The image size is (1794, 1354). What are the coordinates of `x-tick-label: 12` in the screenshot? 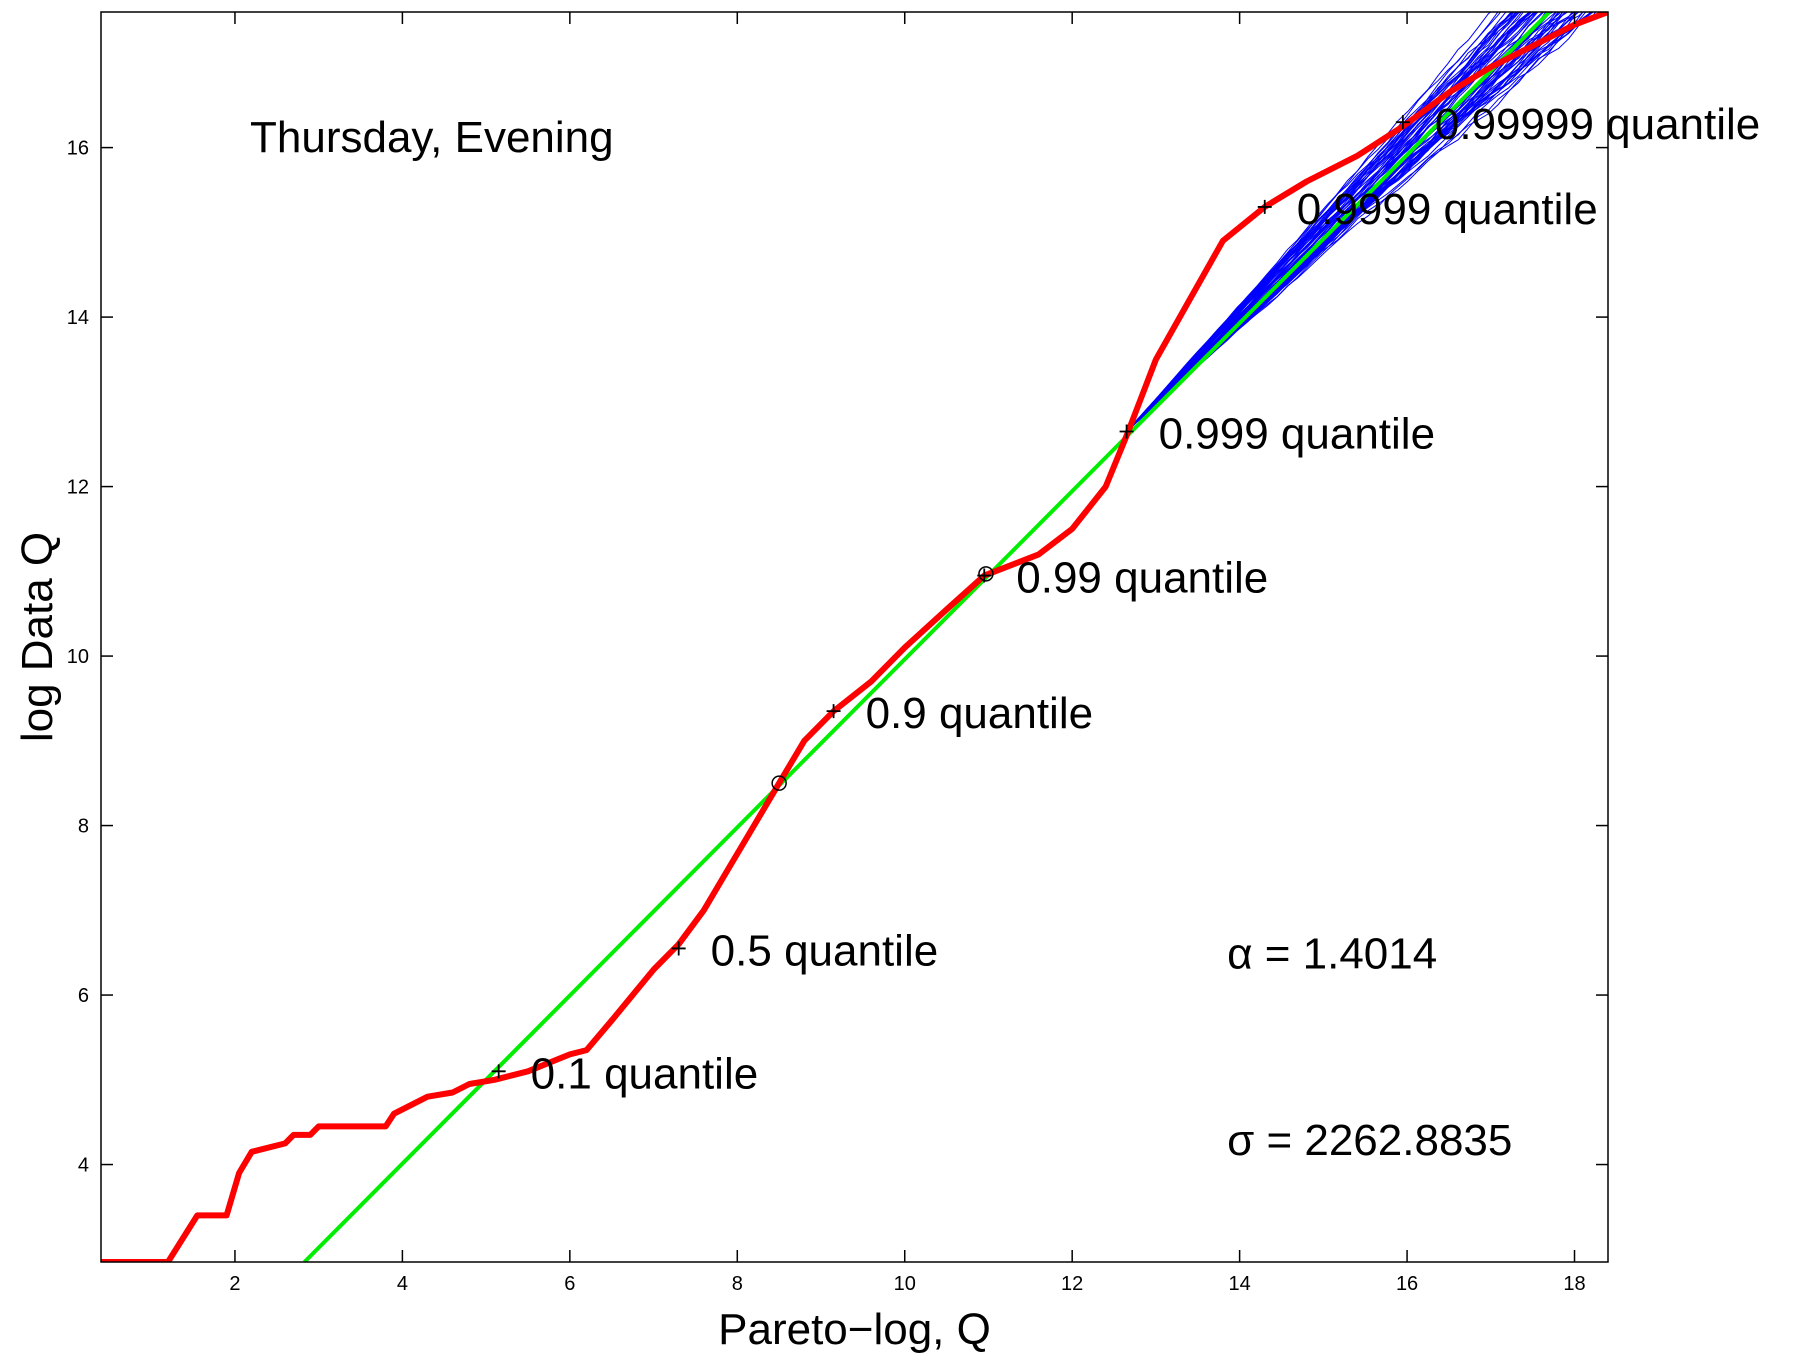 It's located at (1072, 1284).